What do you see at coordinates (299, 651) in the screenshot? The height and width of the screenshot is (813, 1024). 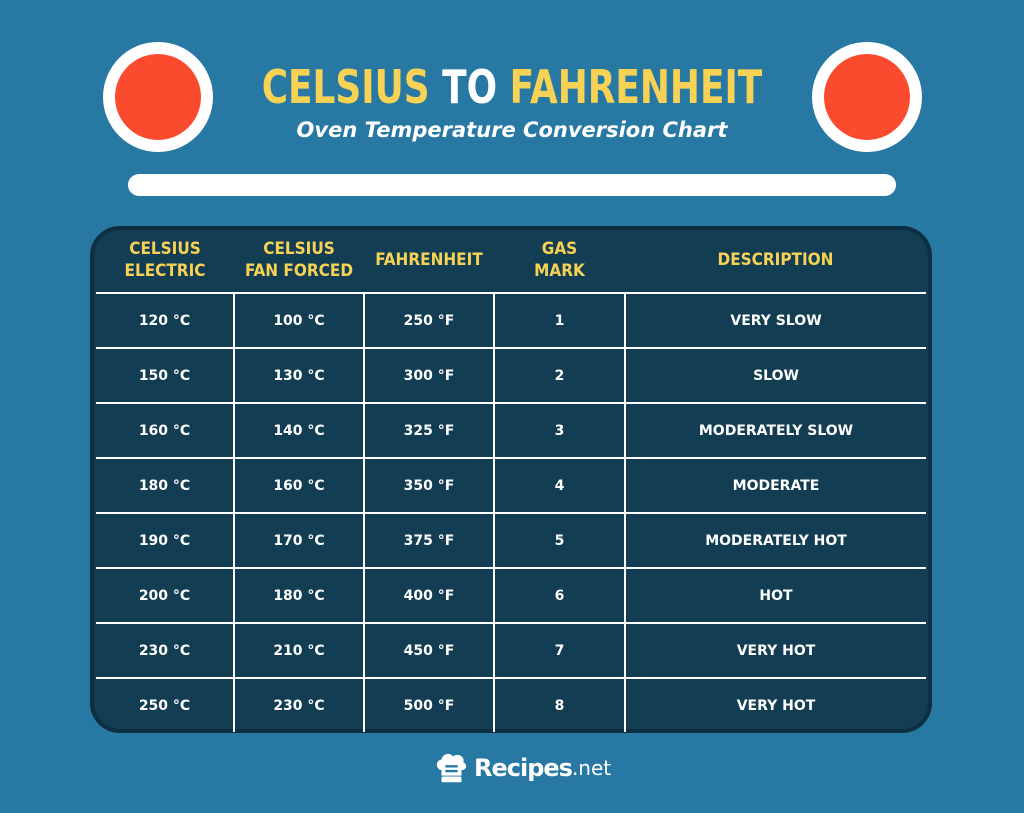 I see `table-cell: 210 °C` at bounding box center [299, 651].